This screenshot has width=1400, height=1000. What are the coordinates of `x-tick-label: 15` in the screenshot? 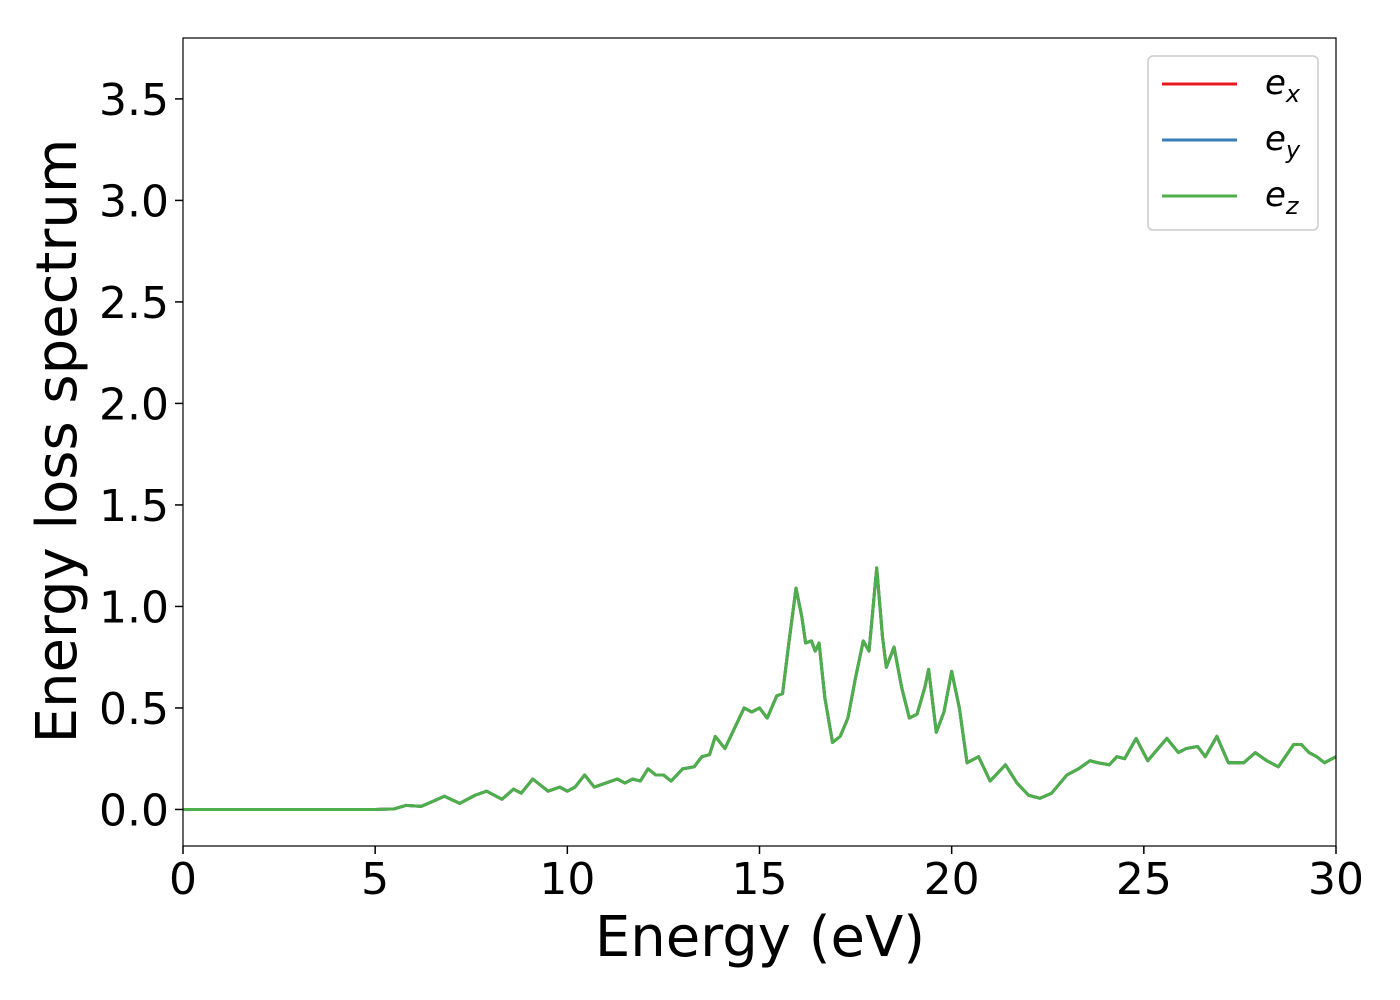 It's located at (760, 879).